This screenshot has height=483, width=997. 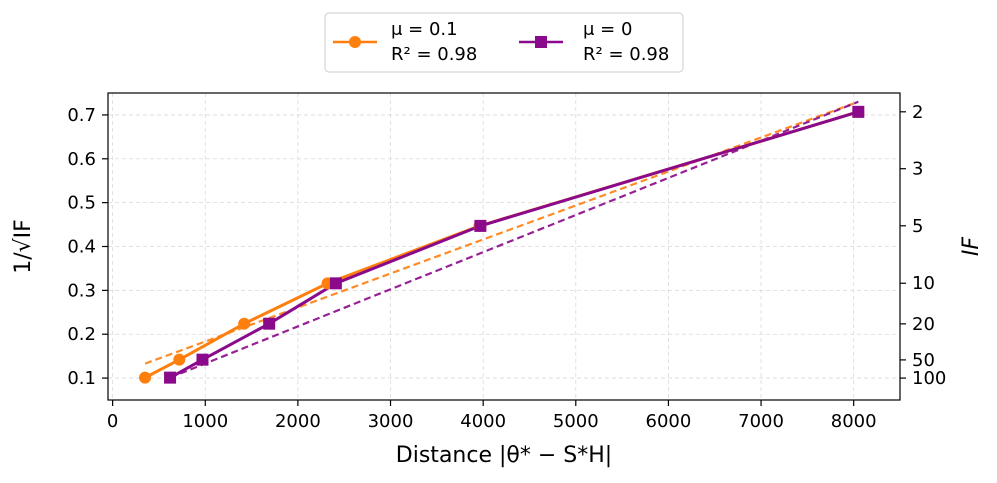 What do you see at coordinates (917, 226) in the screenshot?
I see `right-tick-label: 5` at bounding box center [917, 226].